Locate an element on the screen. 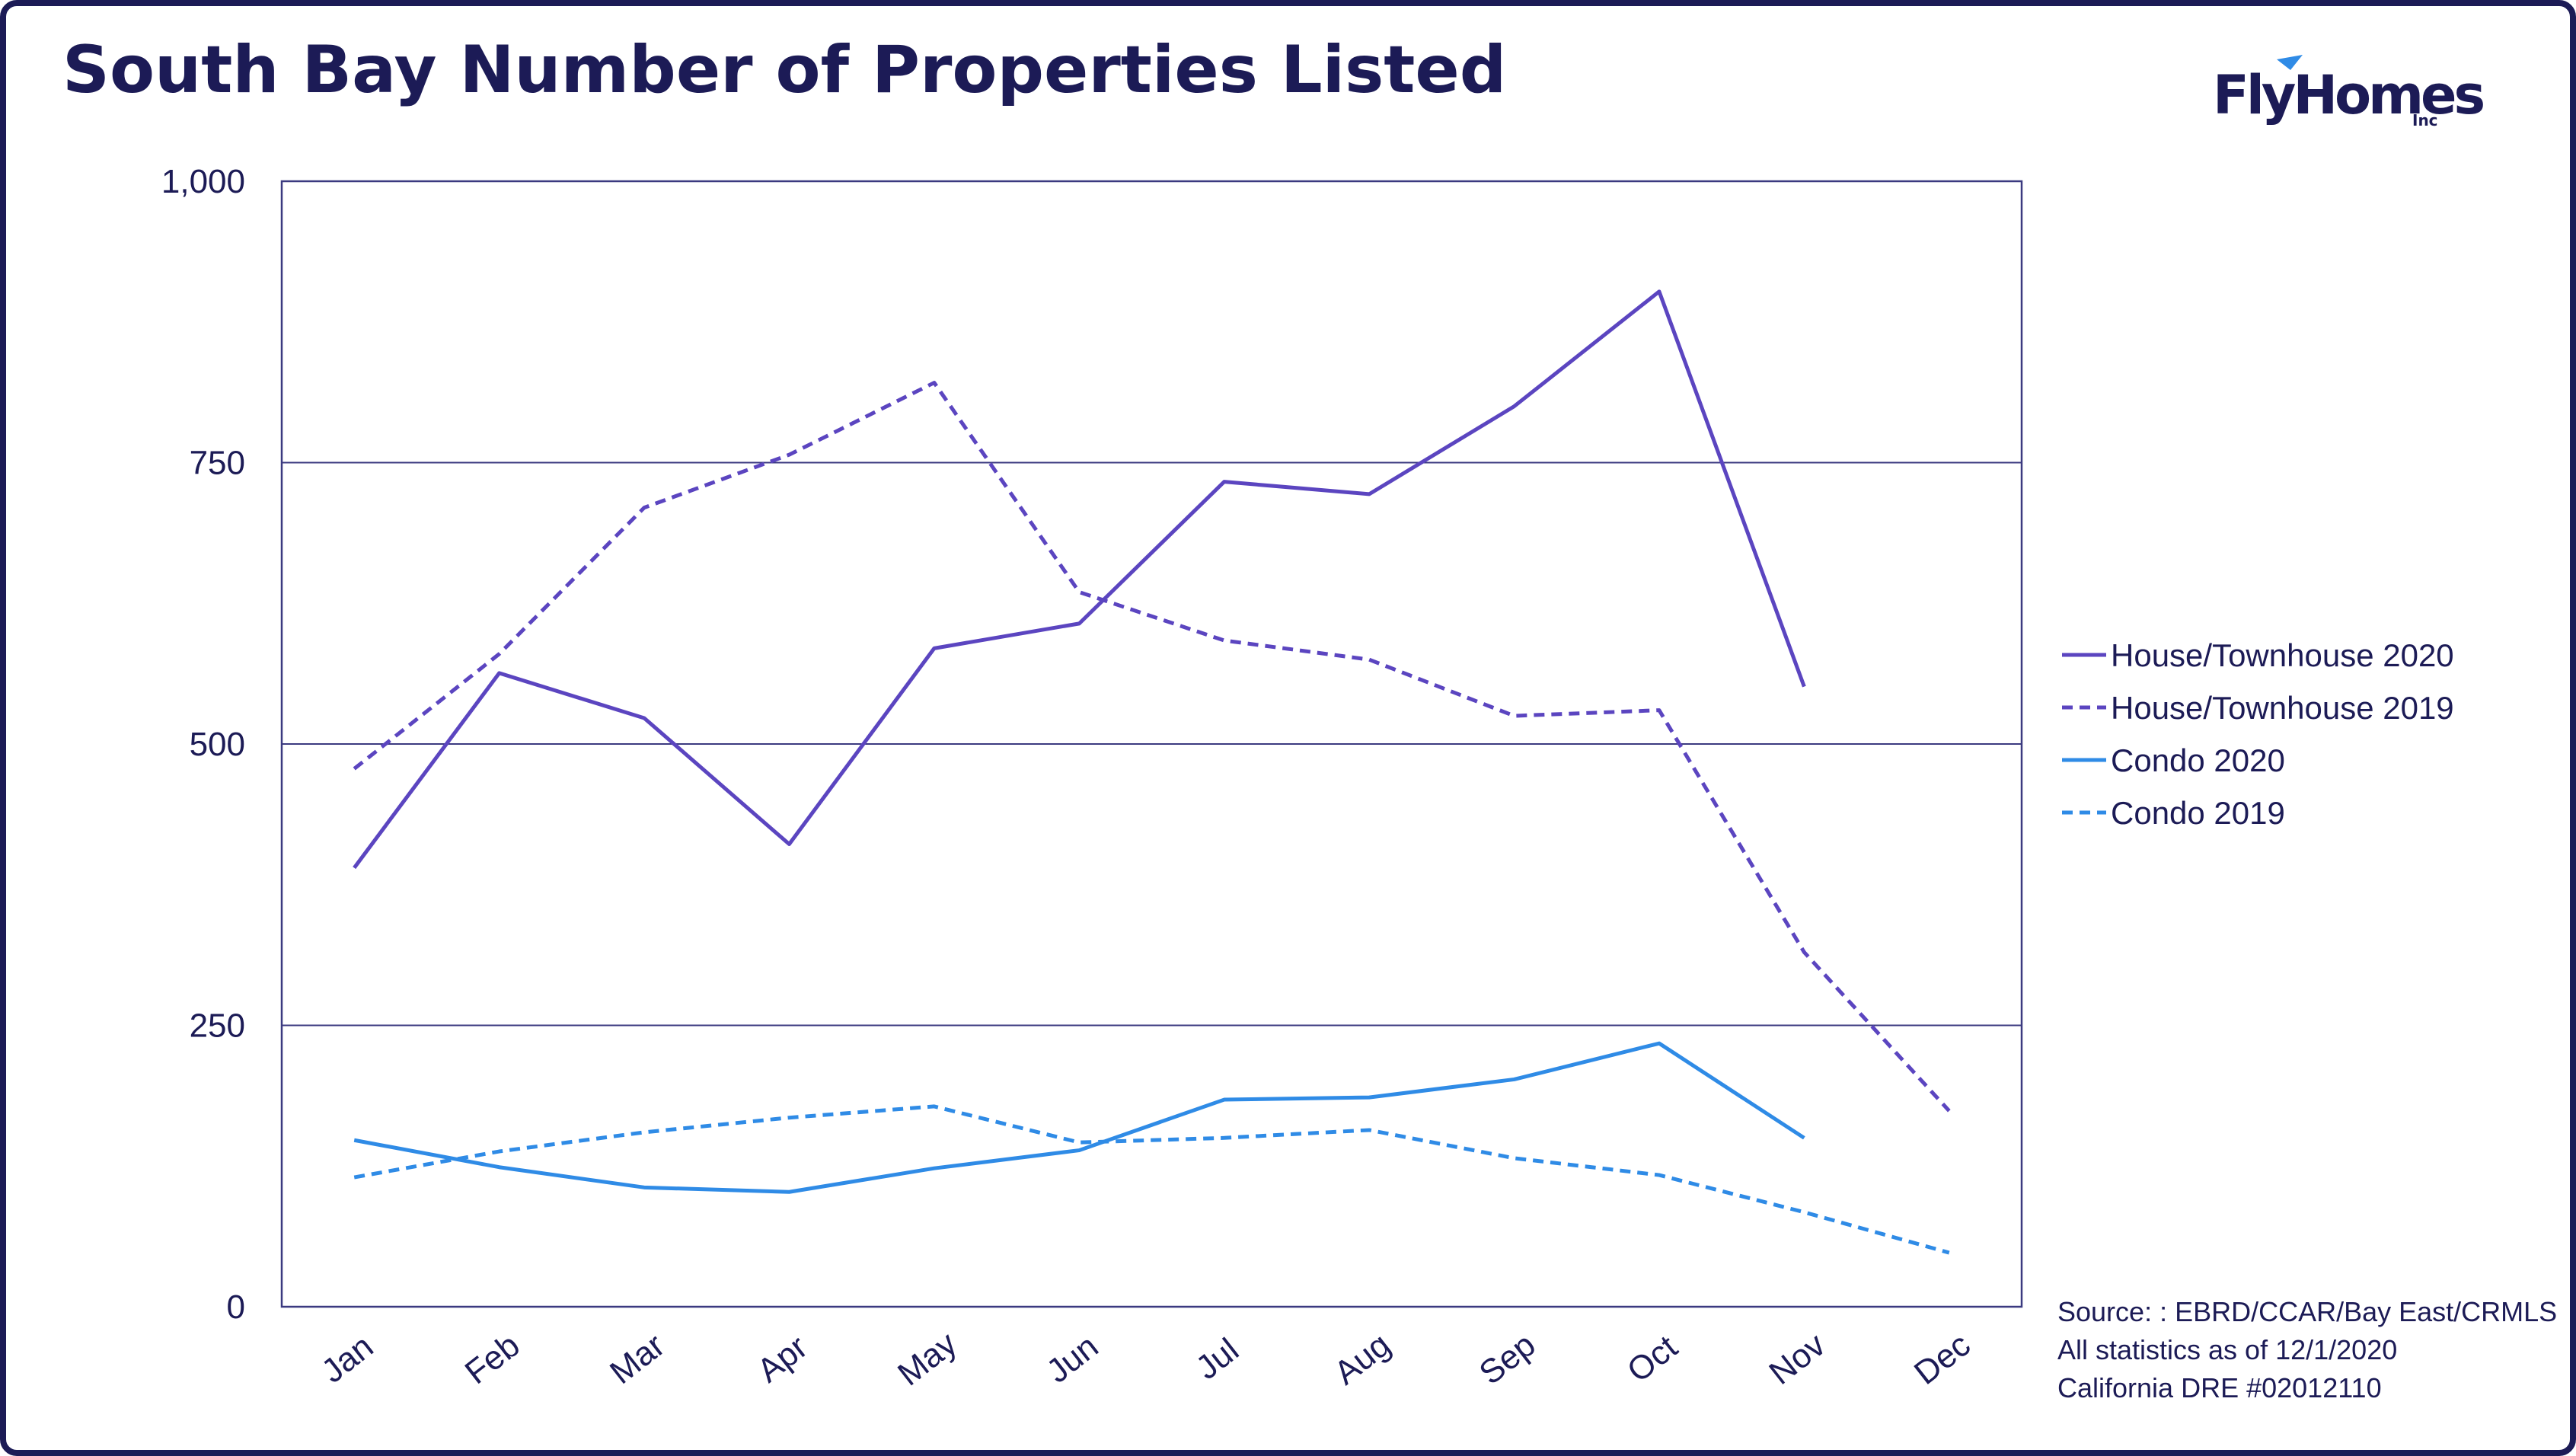 The width and height of the screenshot is (2576, 1456). source-line-1: Source: : EBRD/CCAR/Bay East/CRMLS is located at coordinates (2307, 1311).